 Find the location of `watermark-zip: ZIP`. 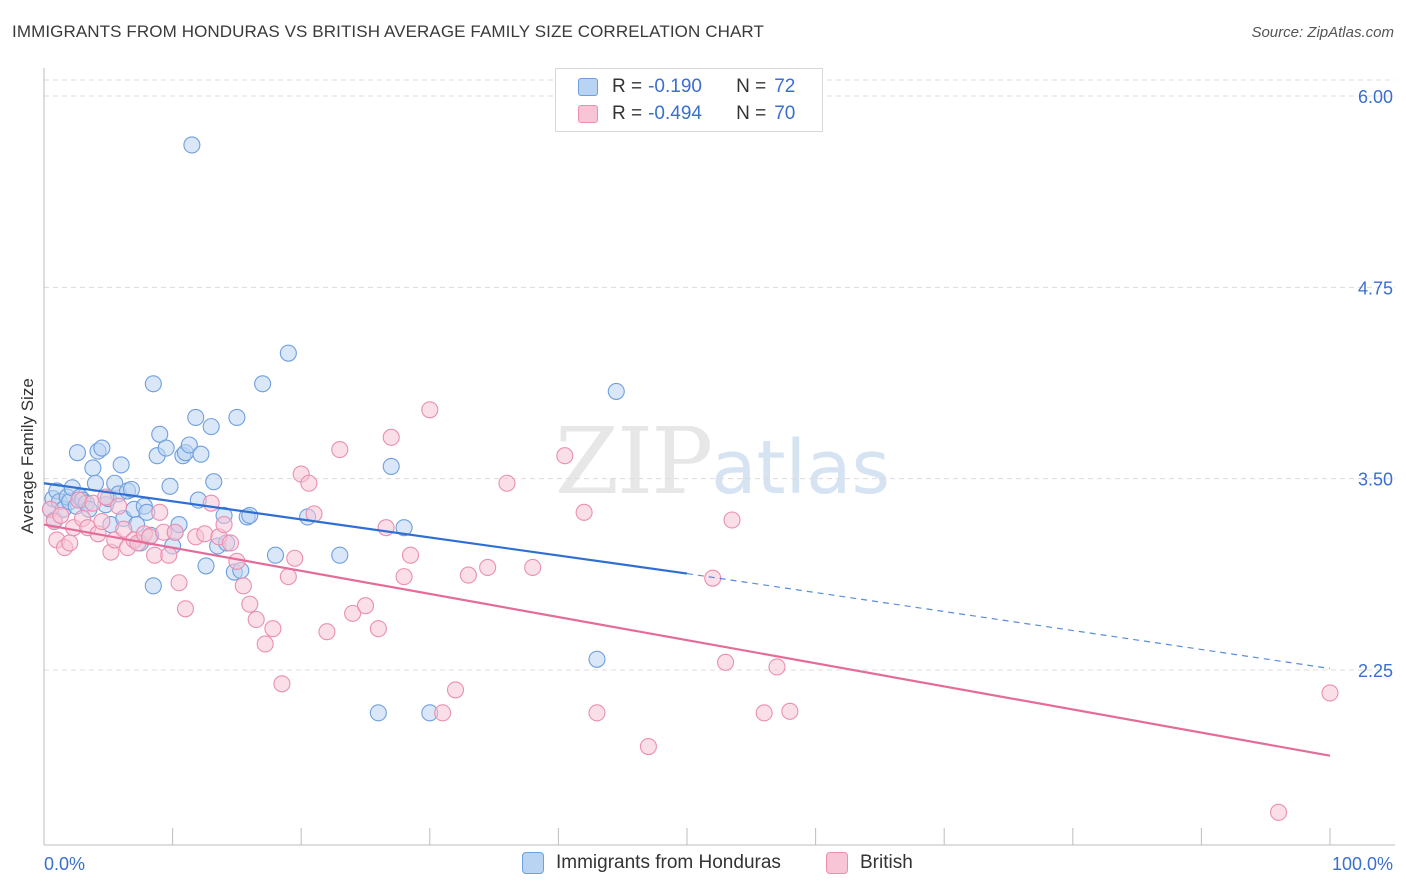

watermark-zip: ZIP is located at coordinates (634, 461).